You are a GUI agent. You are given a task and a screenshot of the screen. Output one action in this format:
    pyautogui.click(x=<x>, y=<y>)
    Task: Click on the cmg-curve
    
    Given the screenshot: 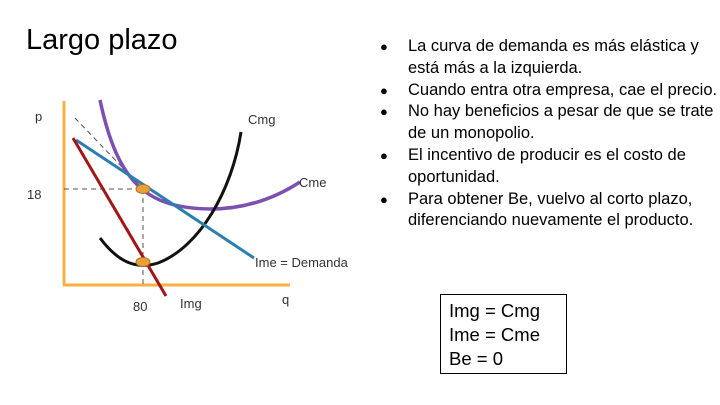 What is the action you would take?
    pyautogui.click(x=170, y=199)
    